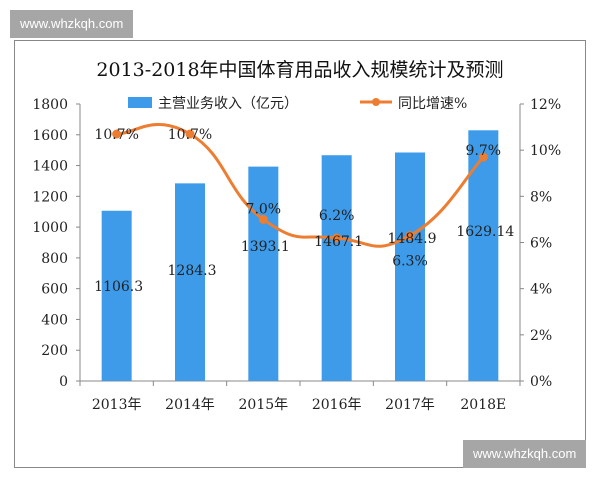  I want to click on growth-point-2014年, so click(190, 134).